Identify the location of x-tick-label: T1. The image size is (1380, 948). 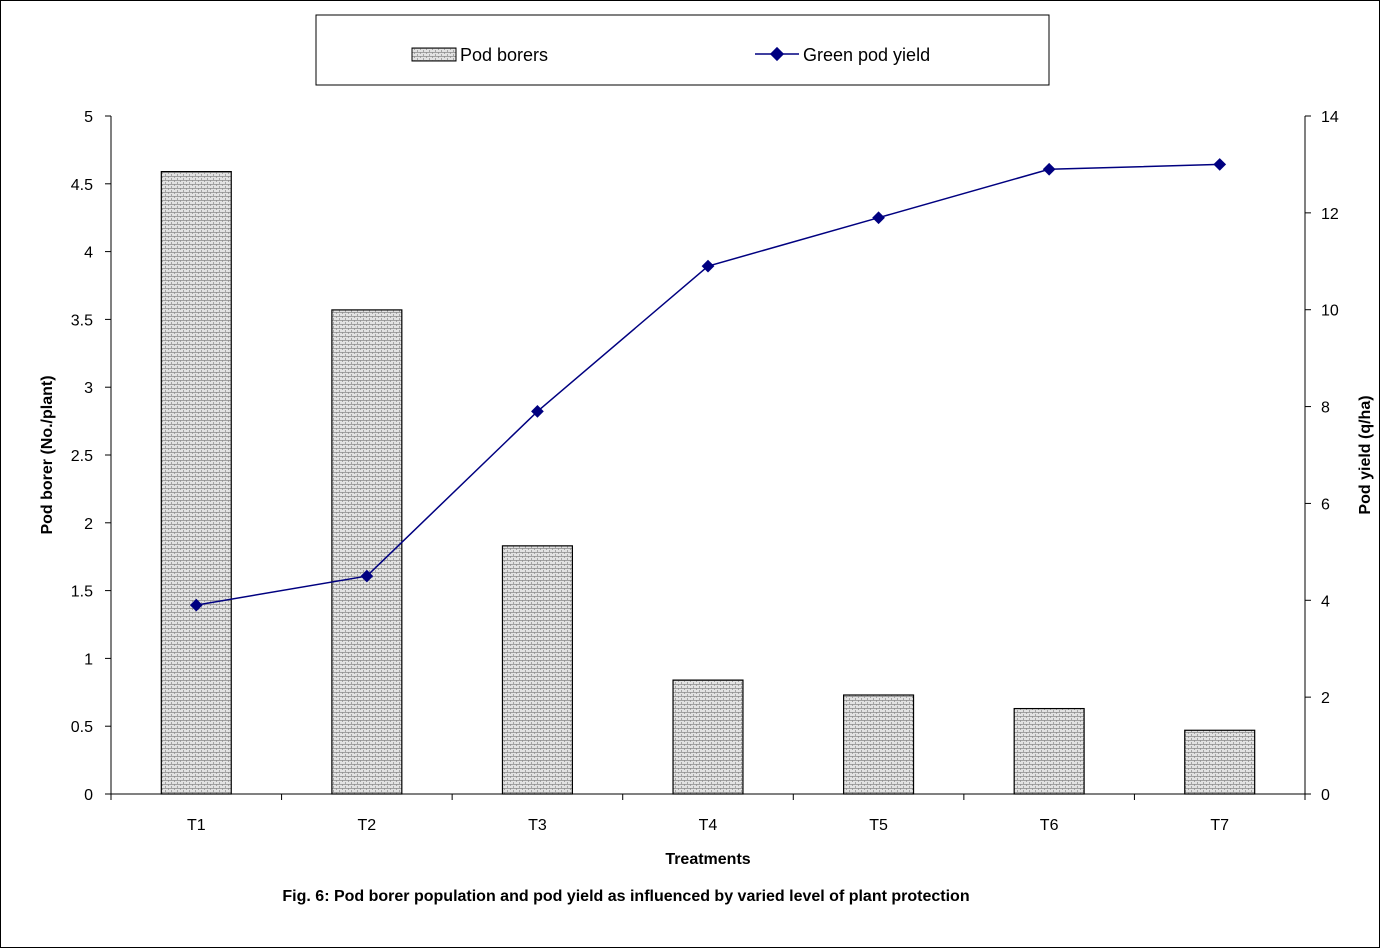
(196, 825).